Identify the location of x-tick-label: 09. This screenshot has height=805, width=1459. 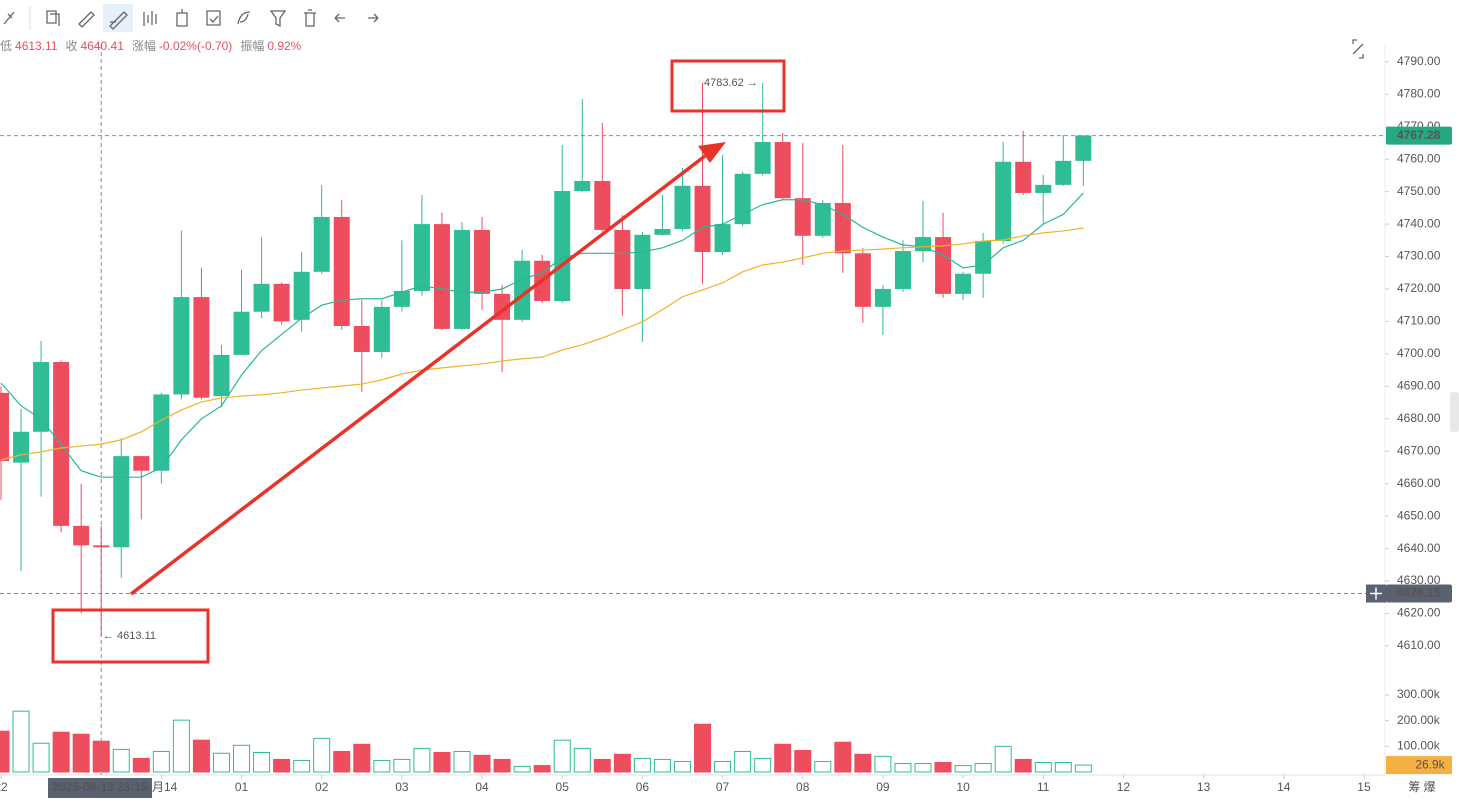
(883, 787).